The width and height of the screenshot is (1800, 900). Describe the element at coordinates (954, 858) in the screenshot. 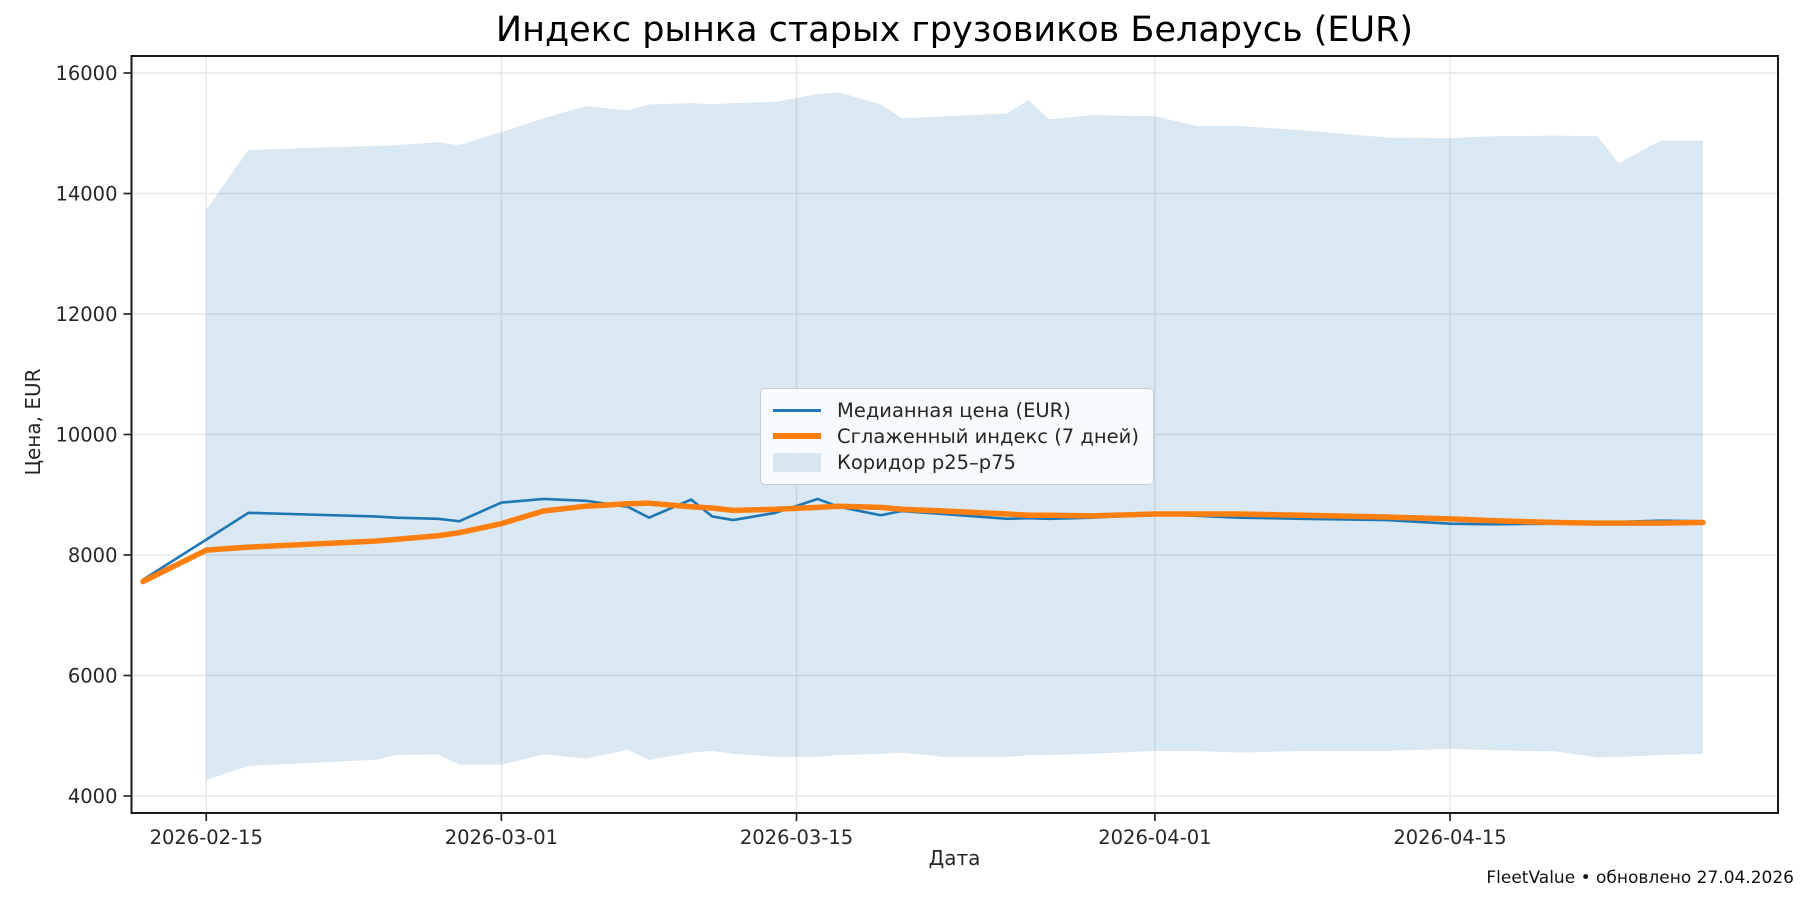

I see `x-axis-label: Дата` at that location.